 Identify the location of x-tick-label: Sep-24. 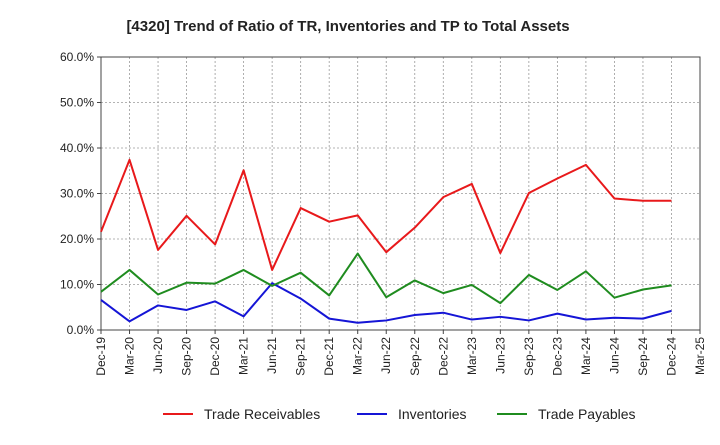
(643, 356).